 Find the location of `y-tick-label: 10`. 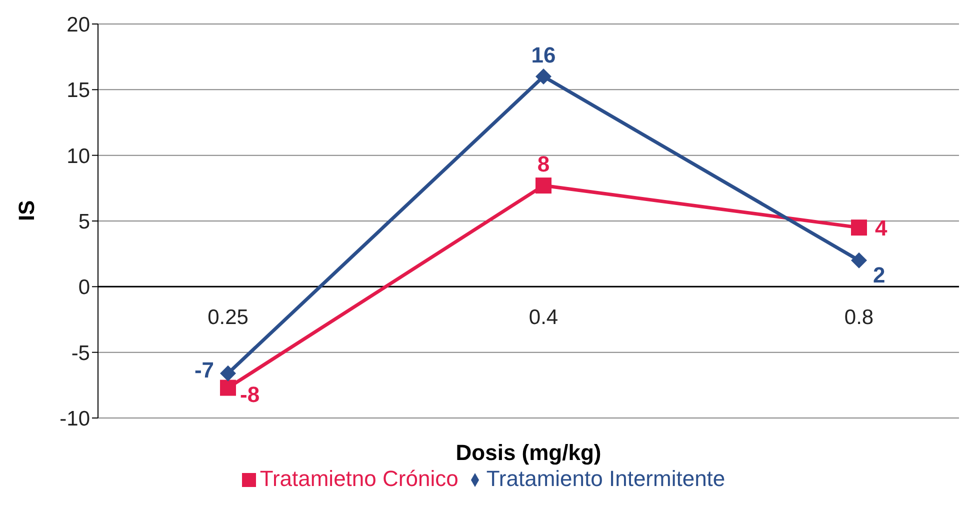

y-tick-label: 10 is located at coordinates (78, 156).